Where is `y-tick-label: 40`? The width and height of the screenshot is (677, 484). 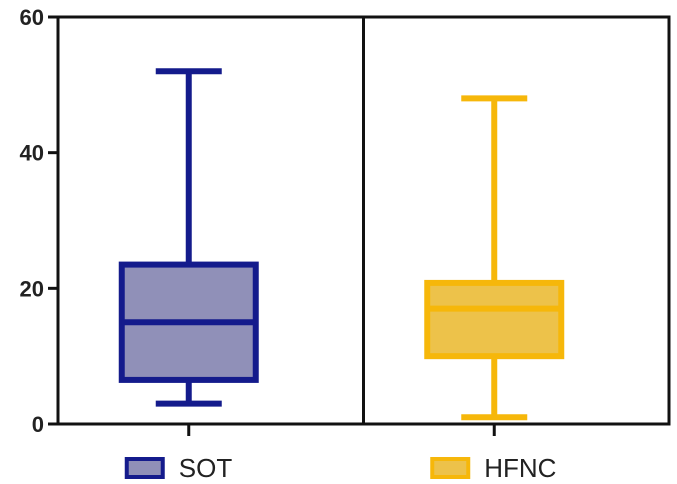 y-tick-label: 40 is located at coordinates (32, 153).